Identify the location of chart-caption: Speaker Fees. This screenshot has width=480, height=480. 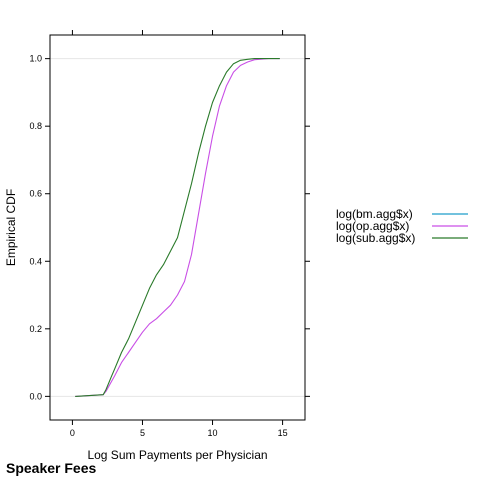
(51, 468).